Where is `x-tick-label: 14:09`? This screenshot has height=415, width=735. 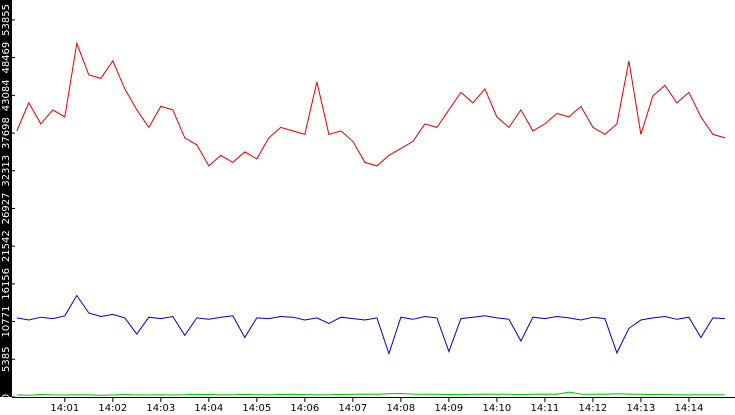 x-tick-label: 14:09 is located at coordinates (448, 408).